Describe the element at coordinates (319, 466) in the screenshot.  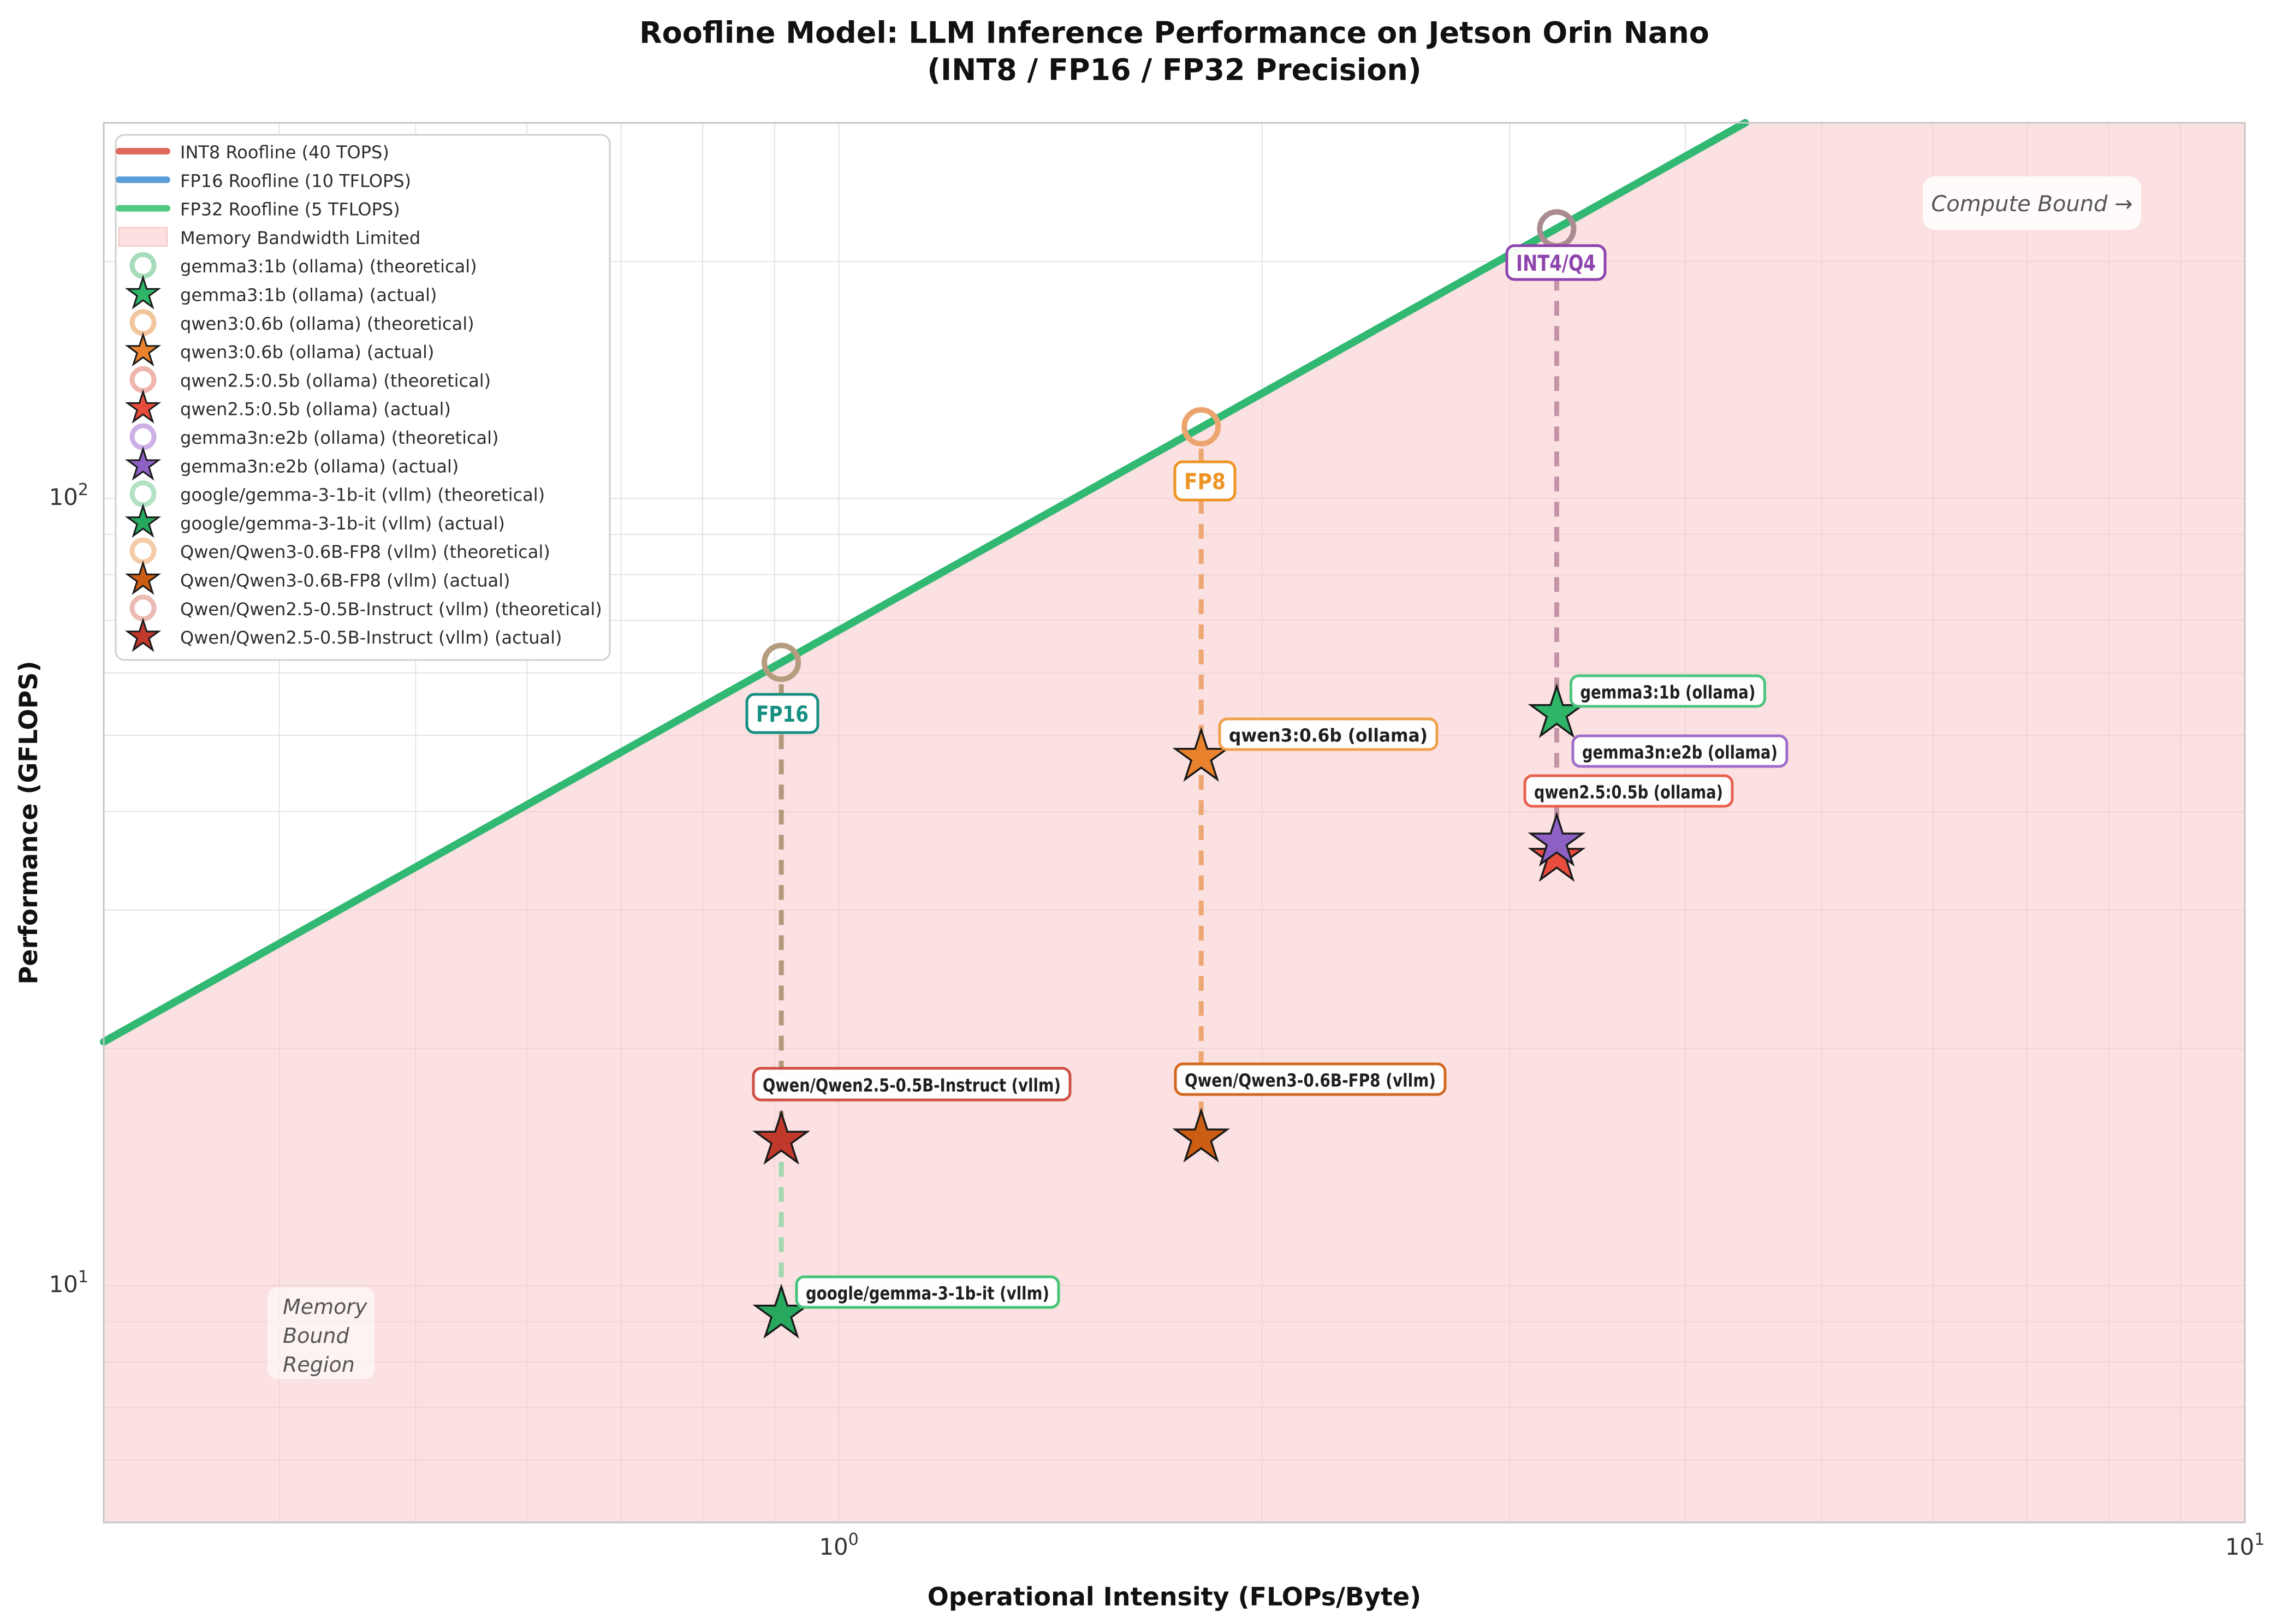
I see `legend-item-gemma3n-e2b-ollama-actual-label: gemma3n:e2b (ollama) (actual)` at that location.